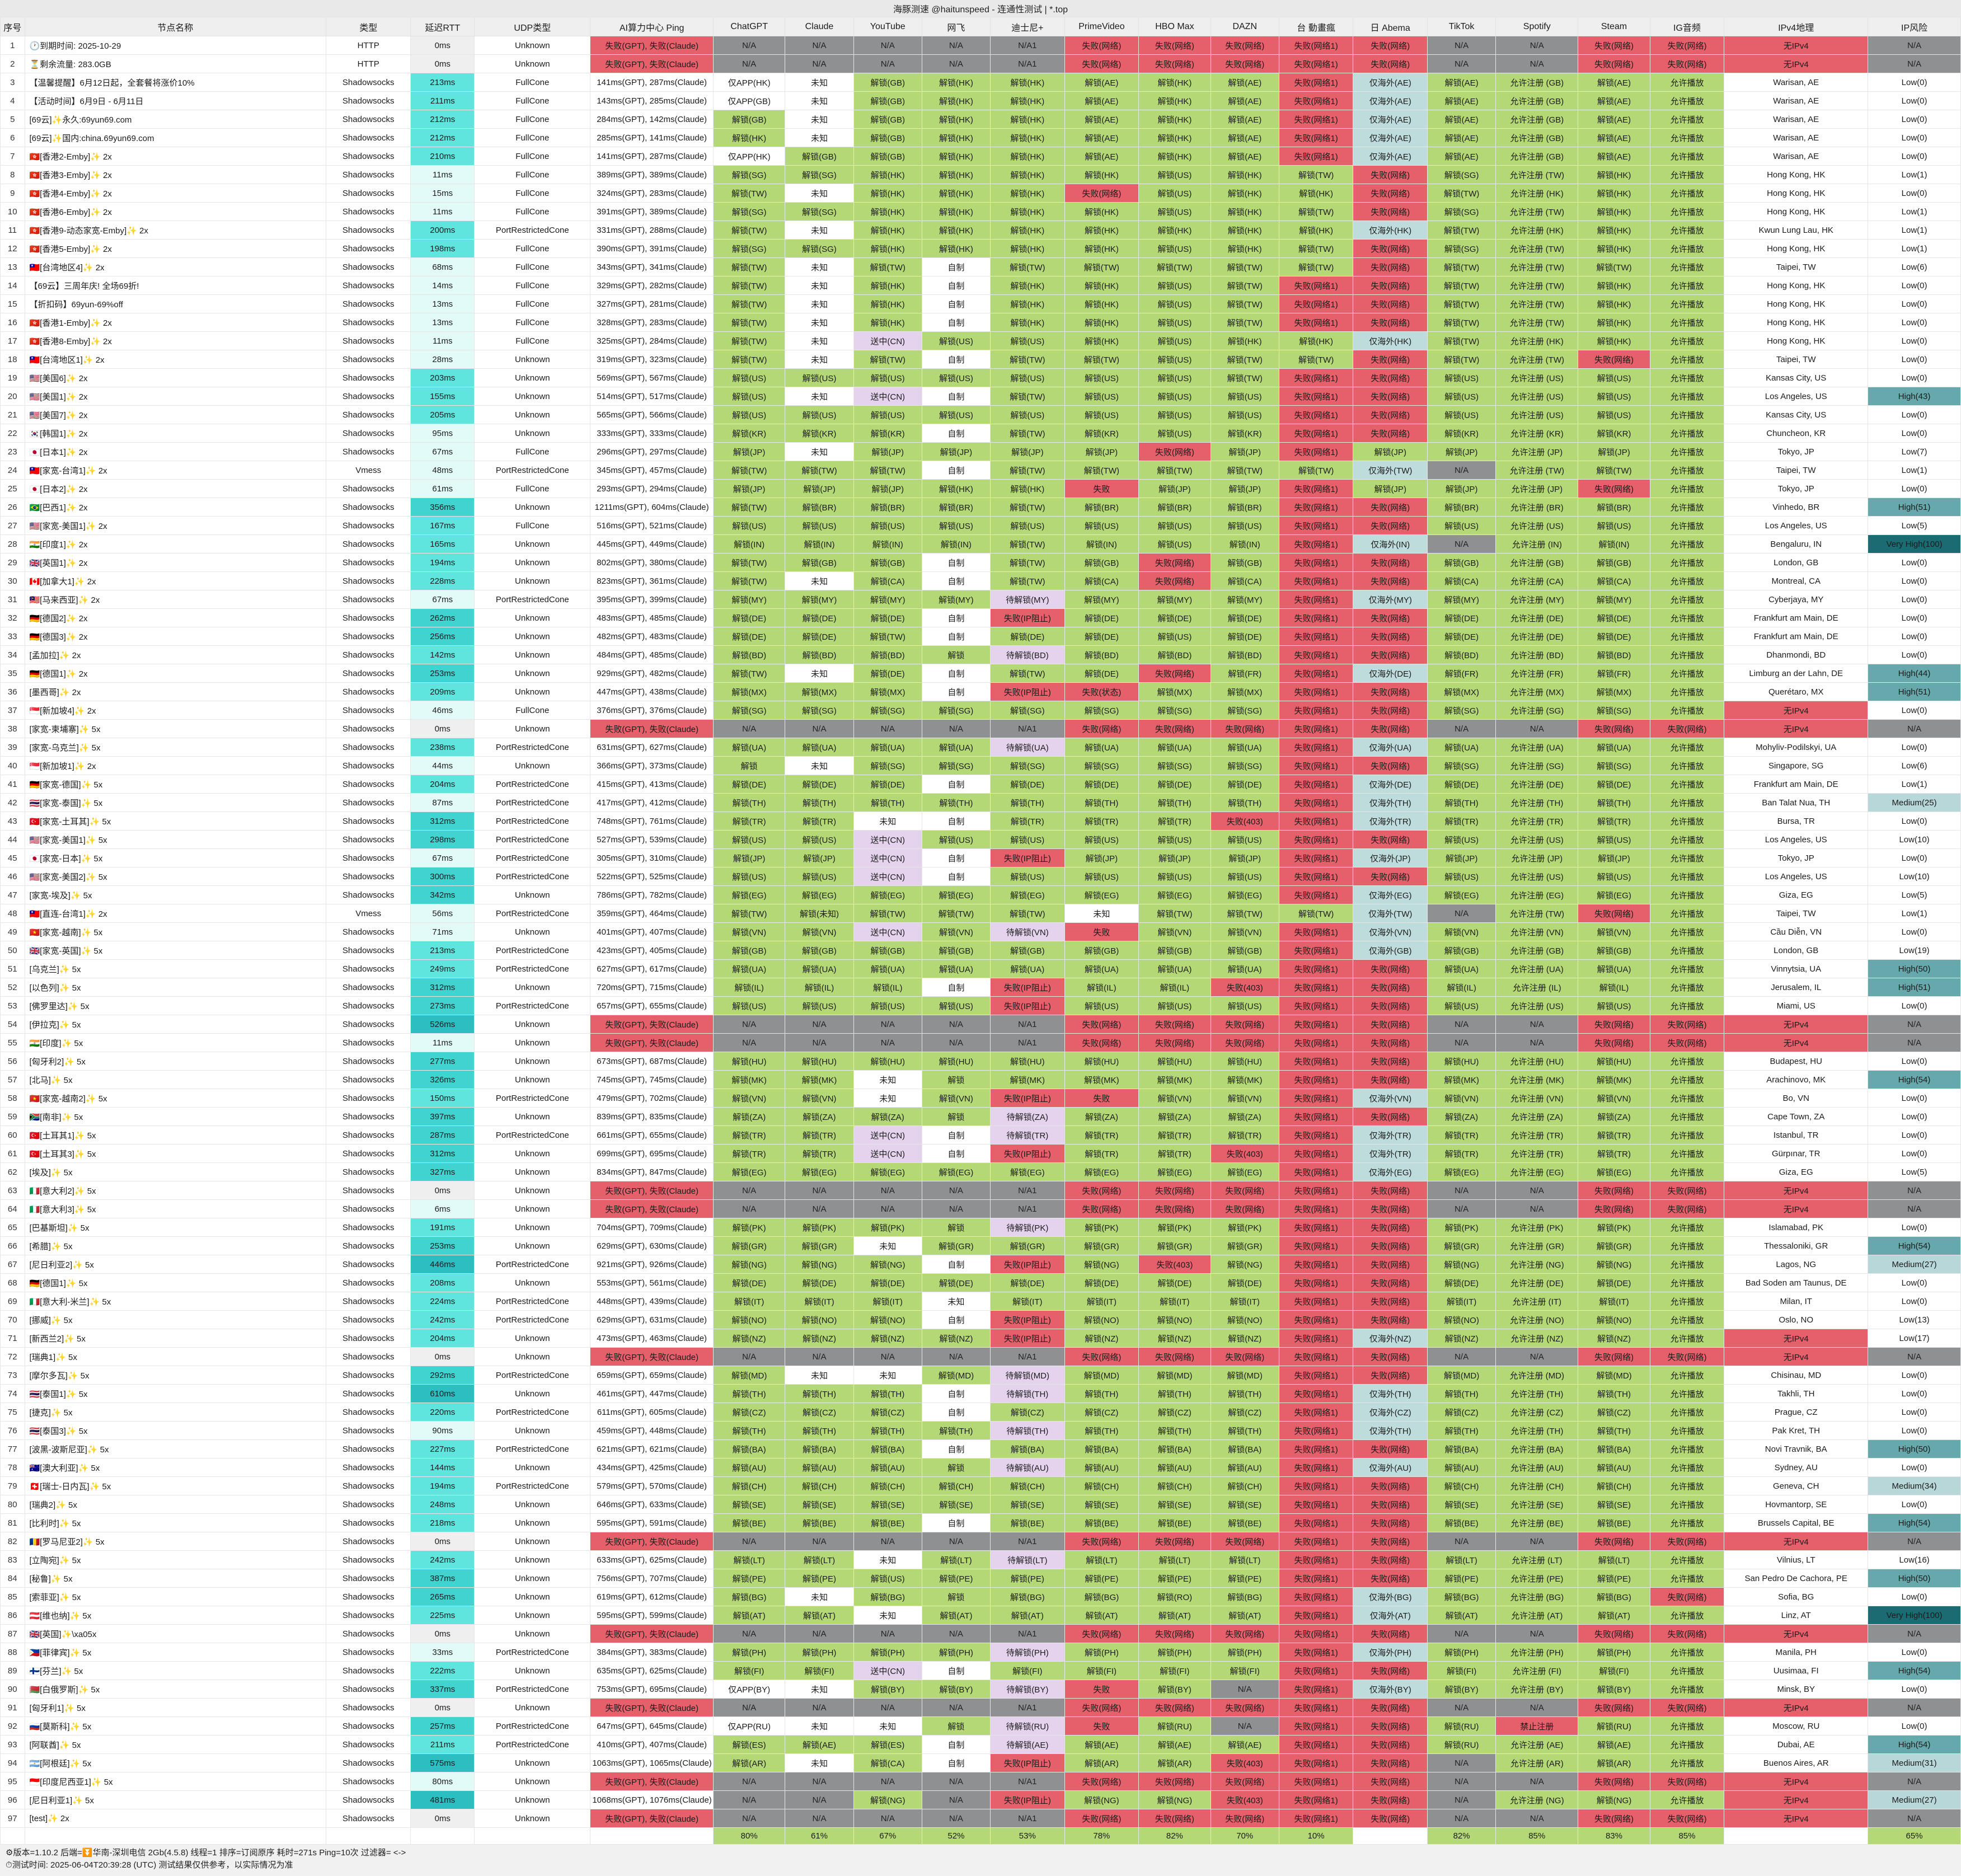 This screenshot has width=1961, height=1876. Describe the element at coordinates (175, 1652) in the screenshot. I see `node-name: 🇵🇭[菲律宾]✨ 5x` at that location.